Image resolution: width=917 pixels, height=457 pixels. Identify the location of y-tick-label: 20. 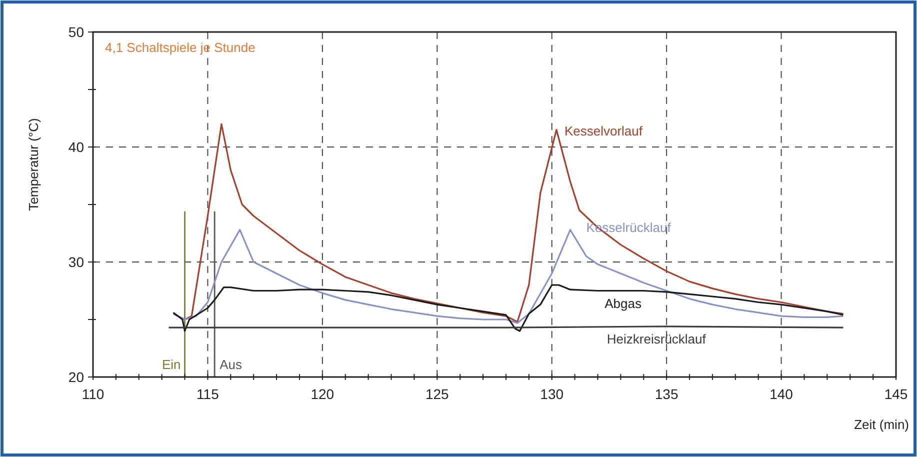
(76, 377).